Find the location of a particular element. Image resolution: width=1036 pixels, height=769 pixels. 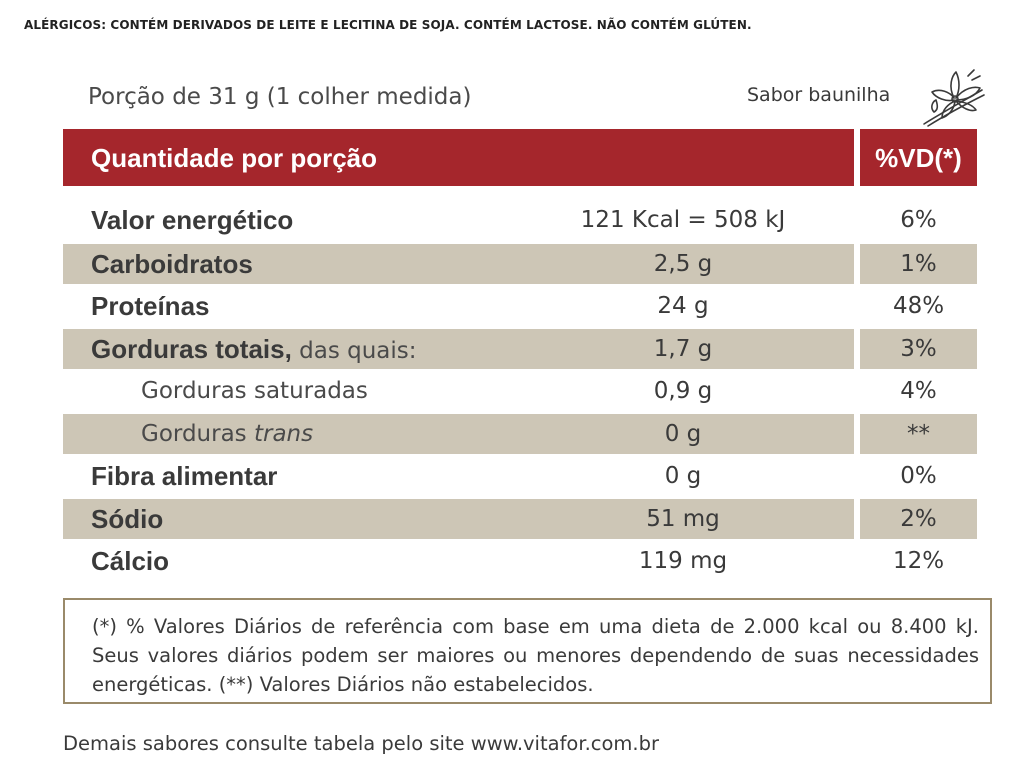

table-row: Proteínas 24 g 48% is located at coordinates (520, 306).